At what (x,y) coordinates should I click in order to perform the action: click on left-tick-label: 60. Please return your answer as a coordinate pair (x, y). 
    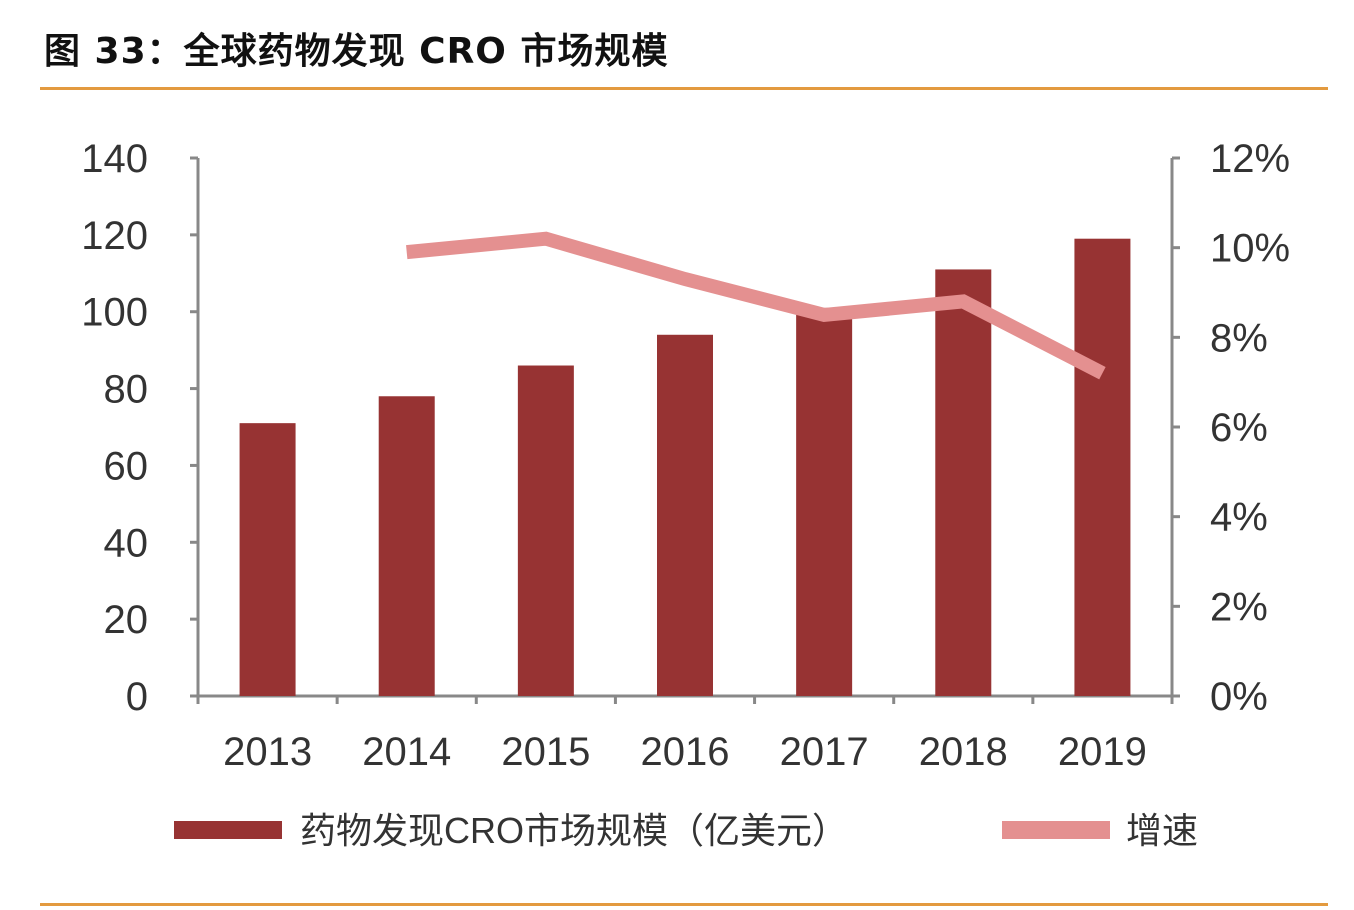
    Looking at the image, I should click on (126, 466).